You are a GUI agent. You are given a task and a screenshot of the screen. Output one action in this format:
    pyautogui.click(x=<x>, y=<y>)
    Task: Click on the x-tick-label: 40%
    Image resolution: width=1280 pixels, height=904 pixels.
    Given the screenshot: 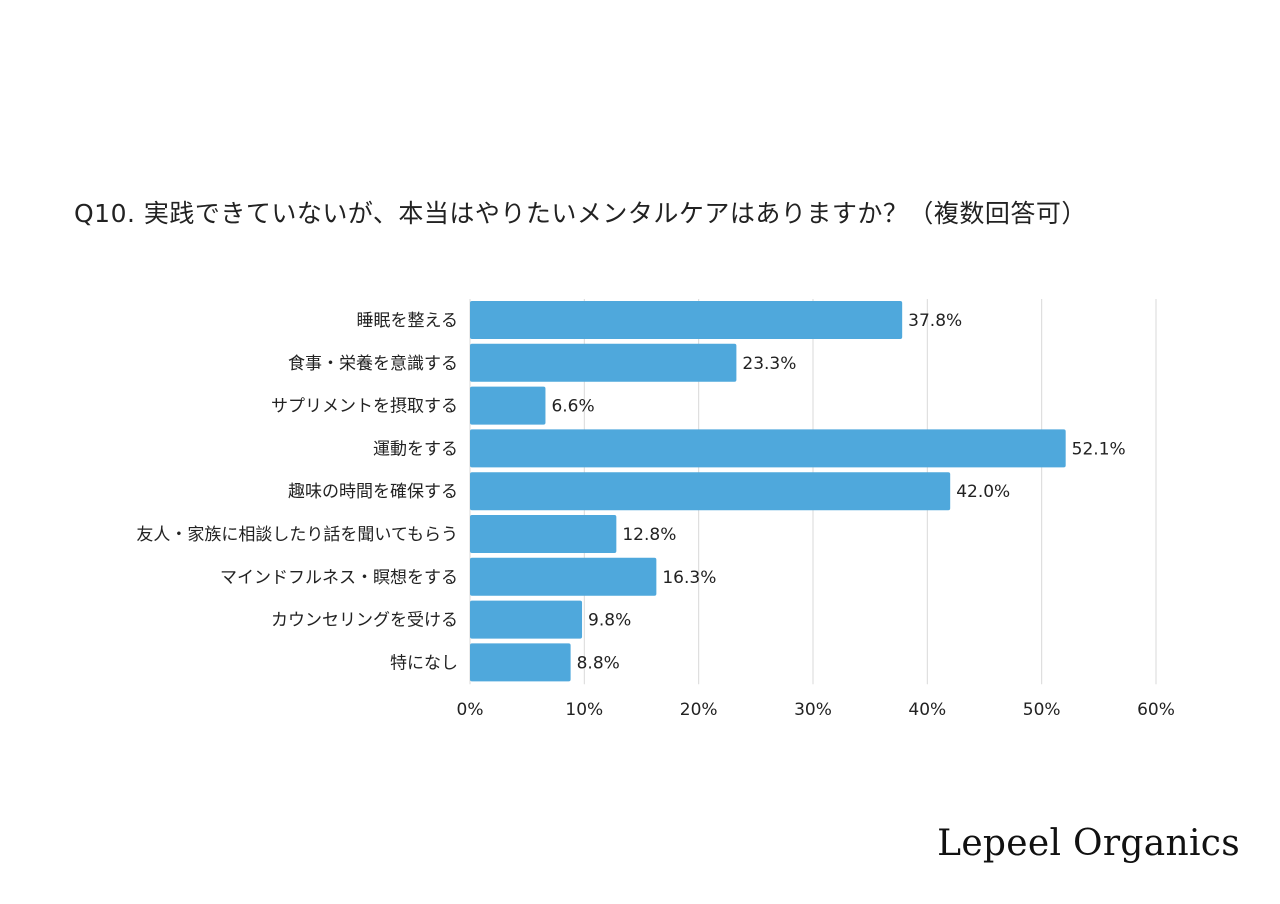 What is the action you would take?
    pyautogui.click(x=927, y=710)
    